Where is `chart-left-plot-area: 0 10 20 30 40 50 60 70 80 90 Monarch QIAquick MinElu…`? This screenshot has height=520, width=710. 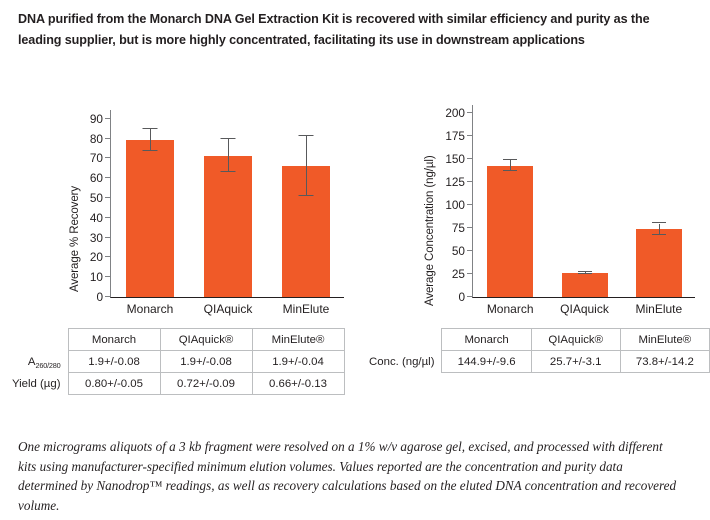
chart-left-plot-area: 0 10 20 30 40 50 60 70 80 90 Monarch QIAquick MinElu… is located at coordinates (217, 213).